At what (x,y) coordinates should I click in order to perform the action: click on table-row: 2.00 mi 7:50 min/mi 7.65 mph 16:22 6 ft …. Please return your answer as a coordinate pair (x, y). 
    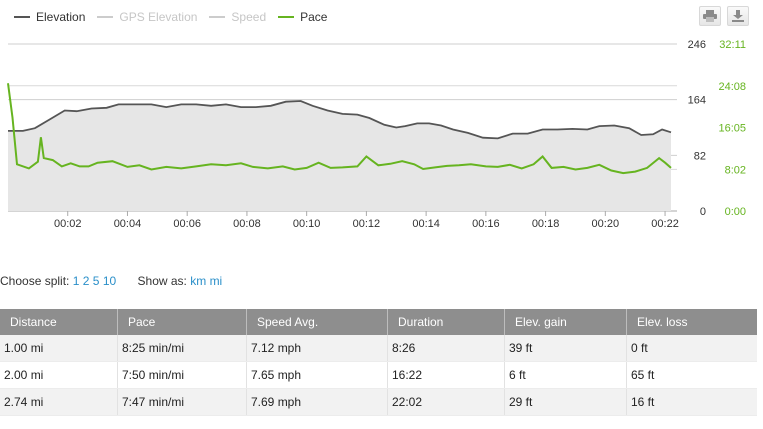
    Looking at the image, I should click on (378, 375).